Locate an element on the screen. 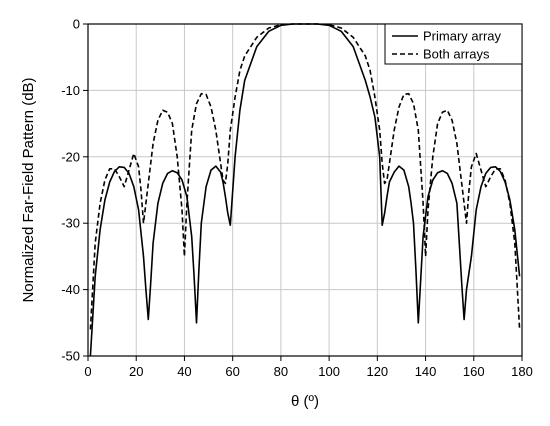 Image resolution: width=550 pixels, height=426 pixels. y-tick-label-0: 0 is located at coordinates (76, 24).